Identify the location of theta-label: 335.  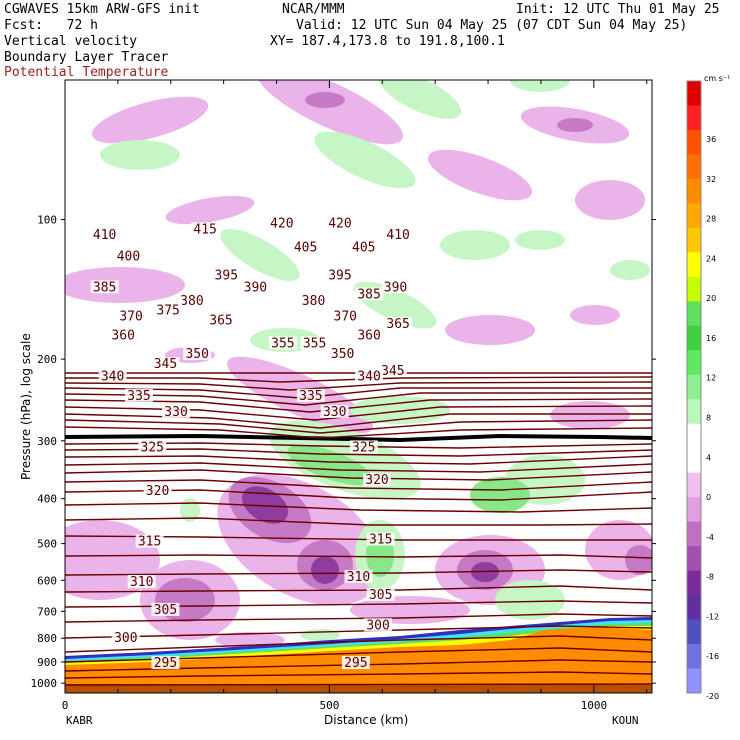
(310, 396).